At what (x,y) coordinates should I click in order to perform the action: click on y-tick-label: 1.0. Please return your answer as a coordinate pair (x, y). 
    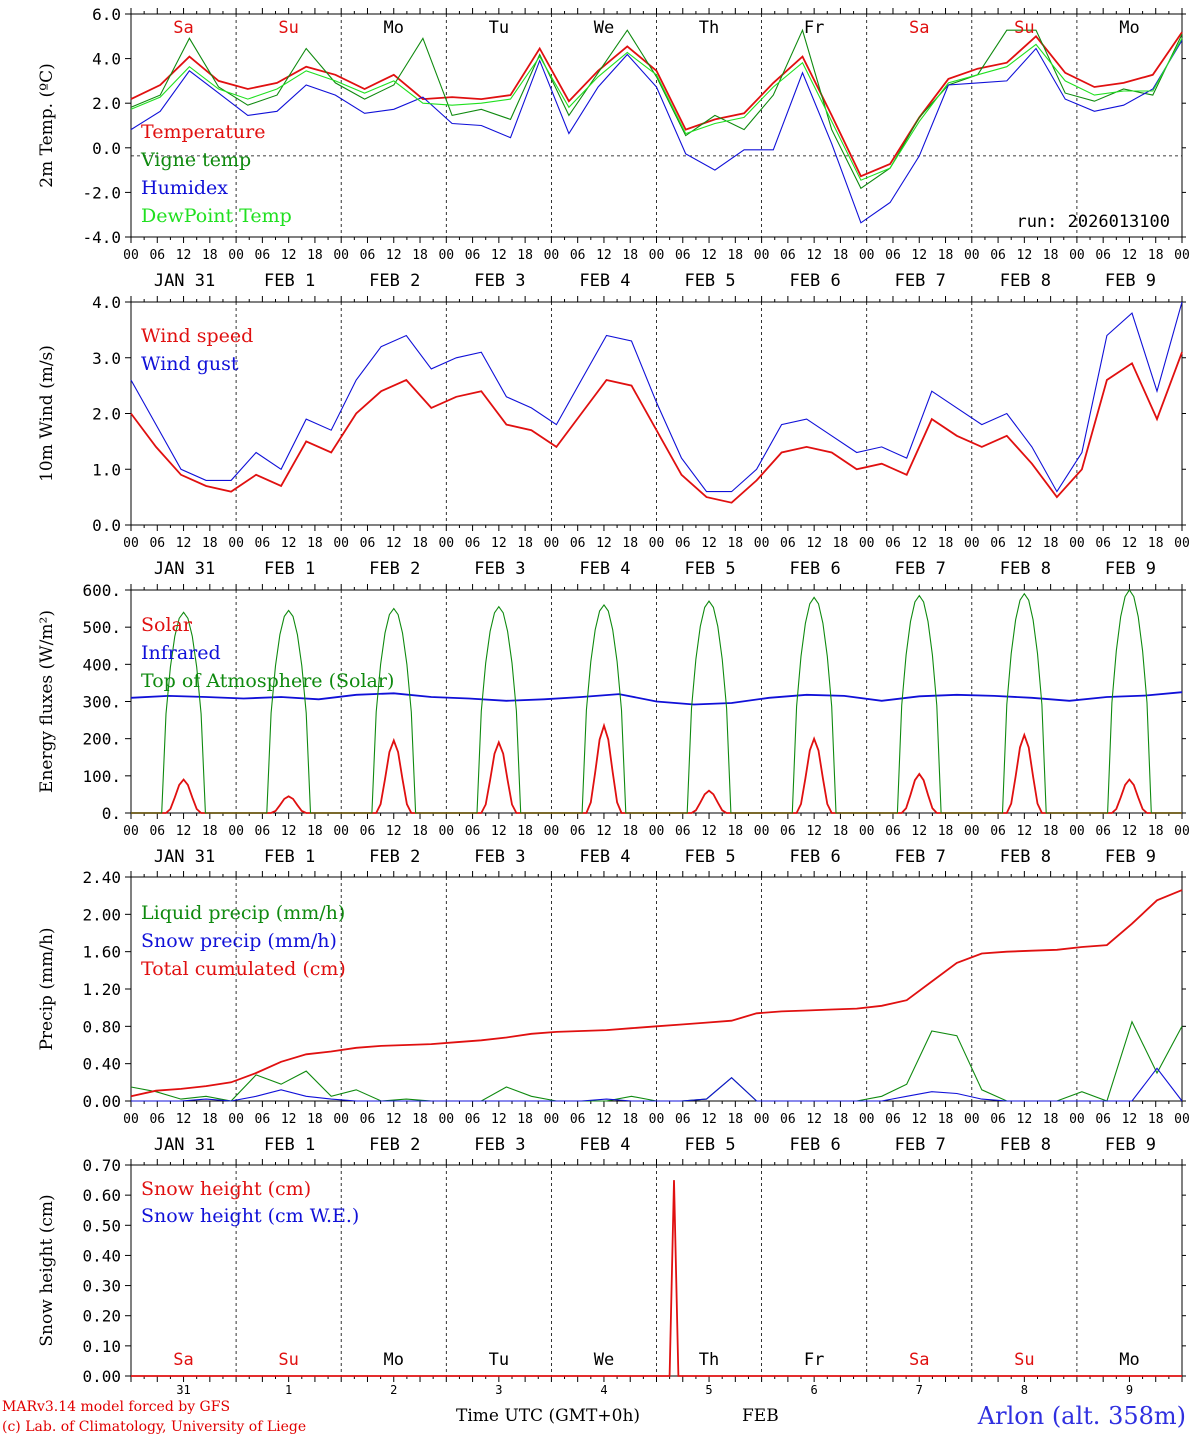
    Looking at the image, I should click on (106, 469).